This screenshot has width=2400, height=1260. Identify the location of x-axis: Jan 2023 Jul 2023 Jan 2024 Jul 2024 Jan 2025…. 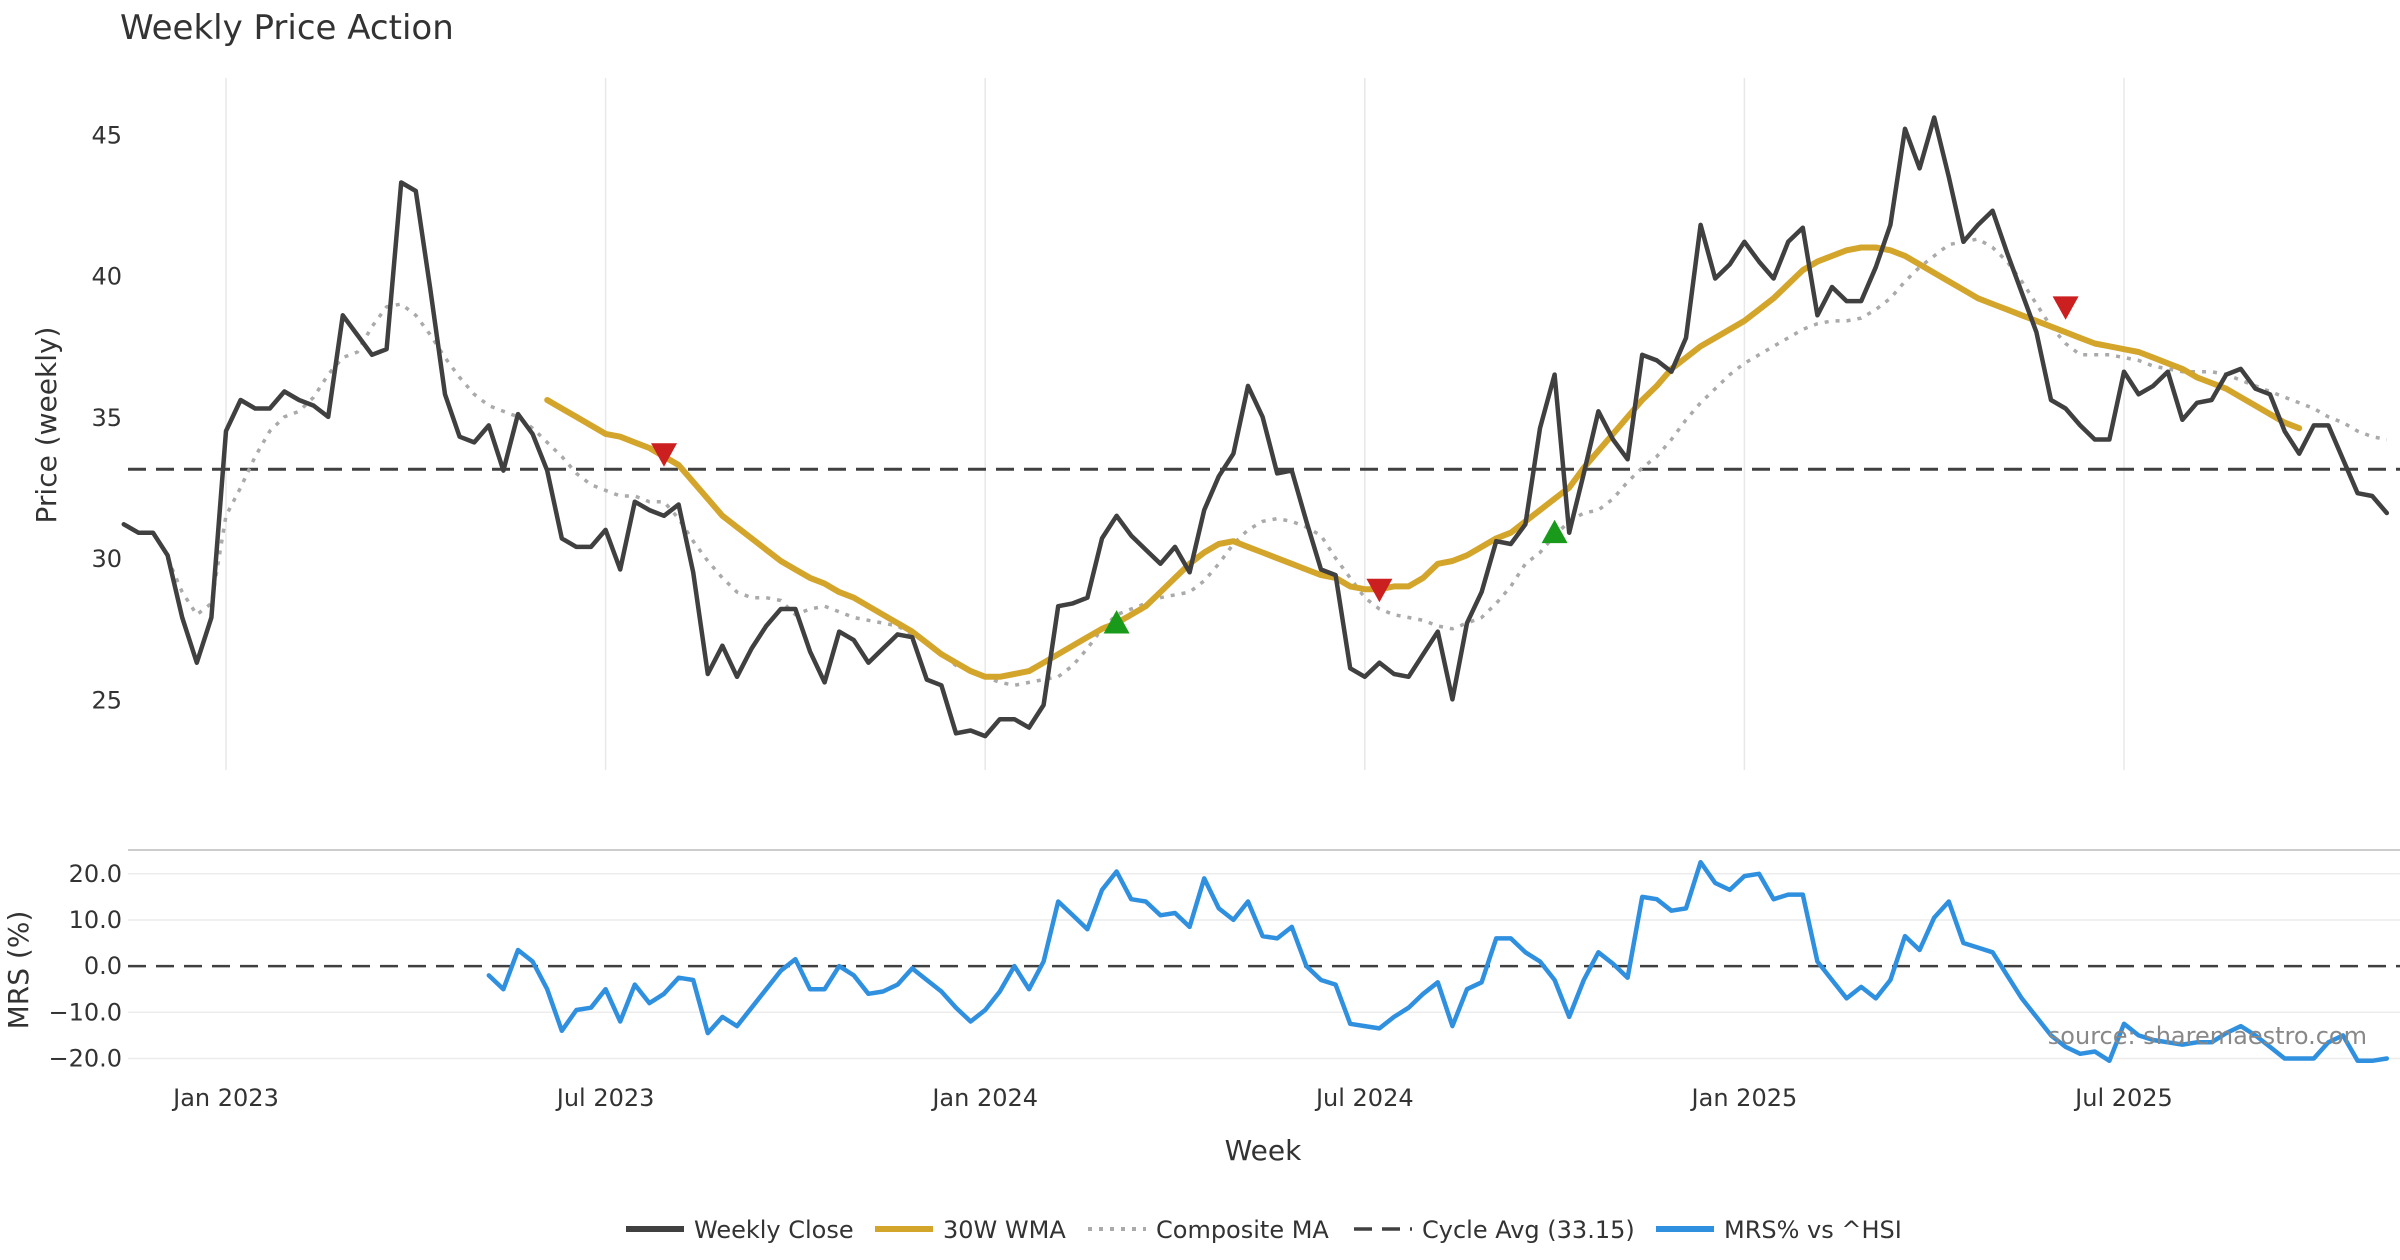
(1172, 1098).